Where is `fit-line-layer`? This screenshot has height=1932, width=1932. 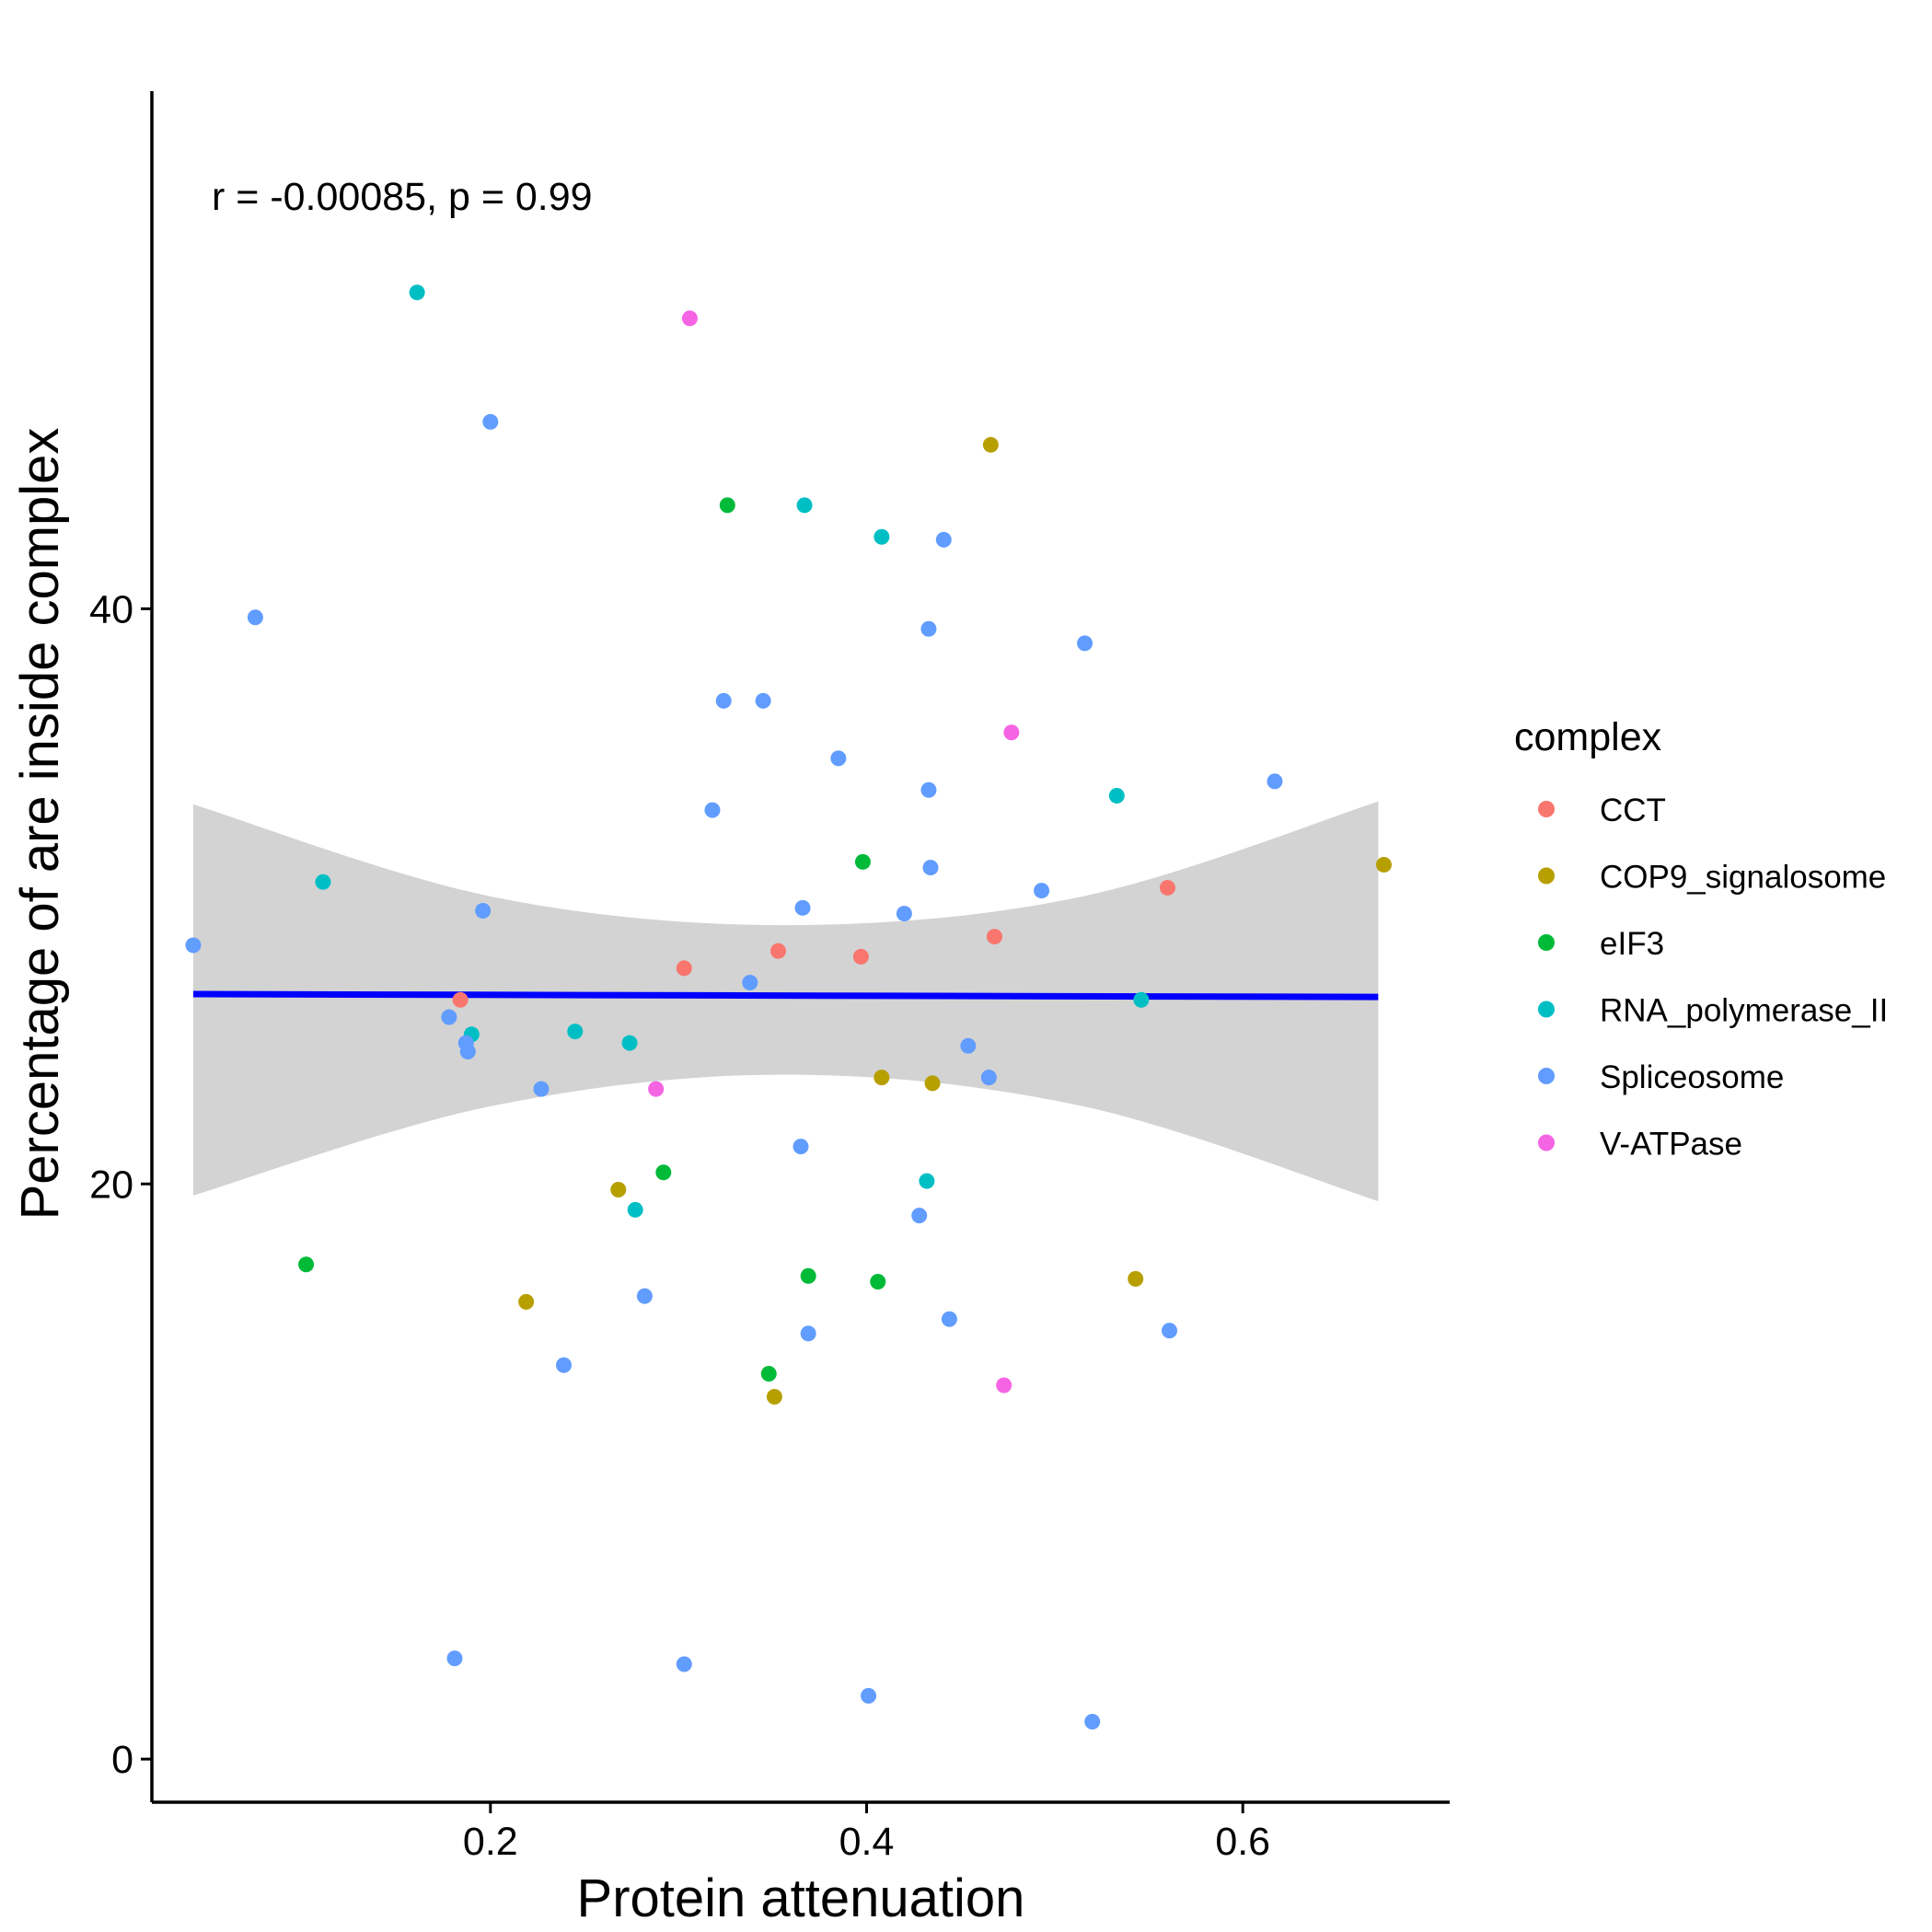
fit-line-layer is located at coordinates (785, 996).